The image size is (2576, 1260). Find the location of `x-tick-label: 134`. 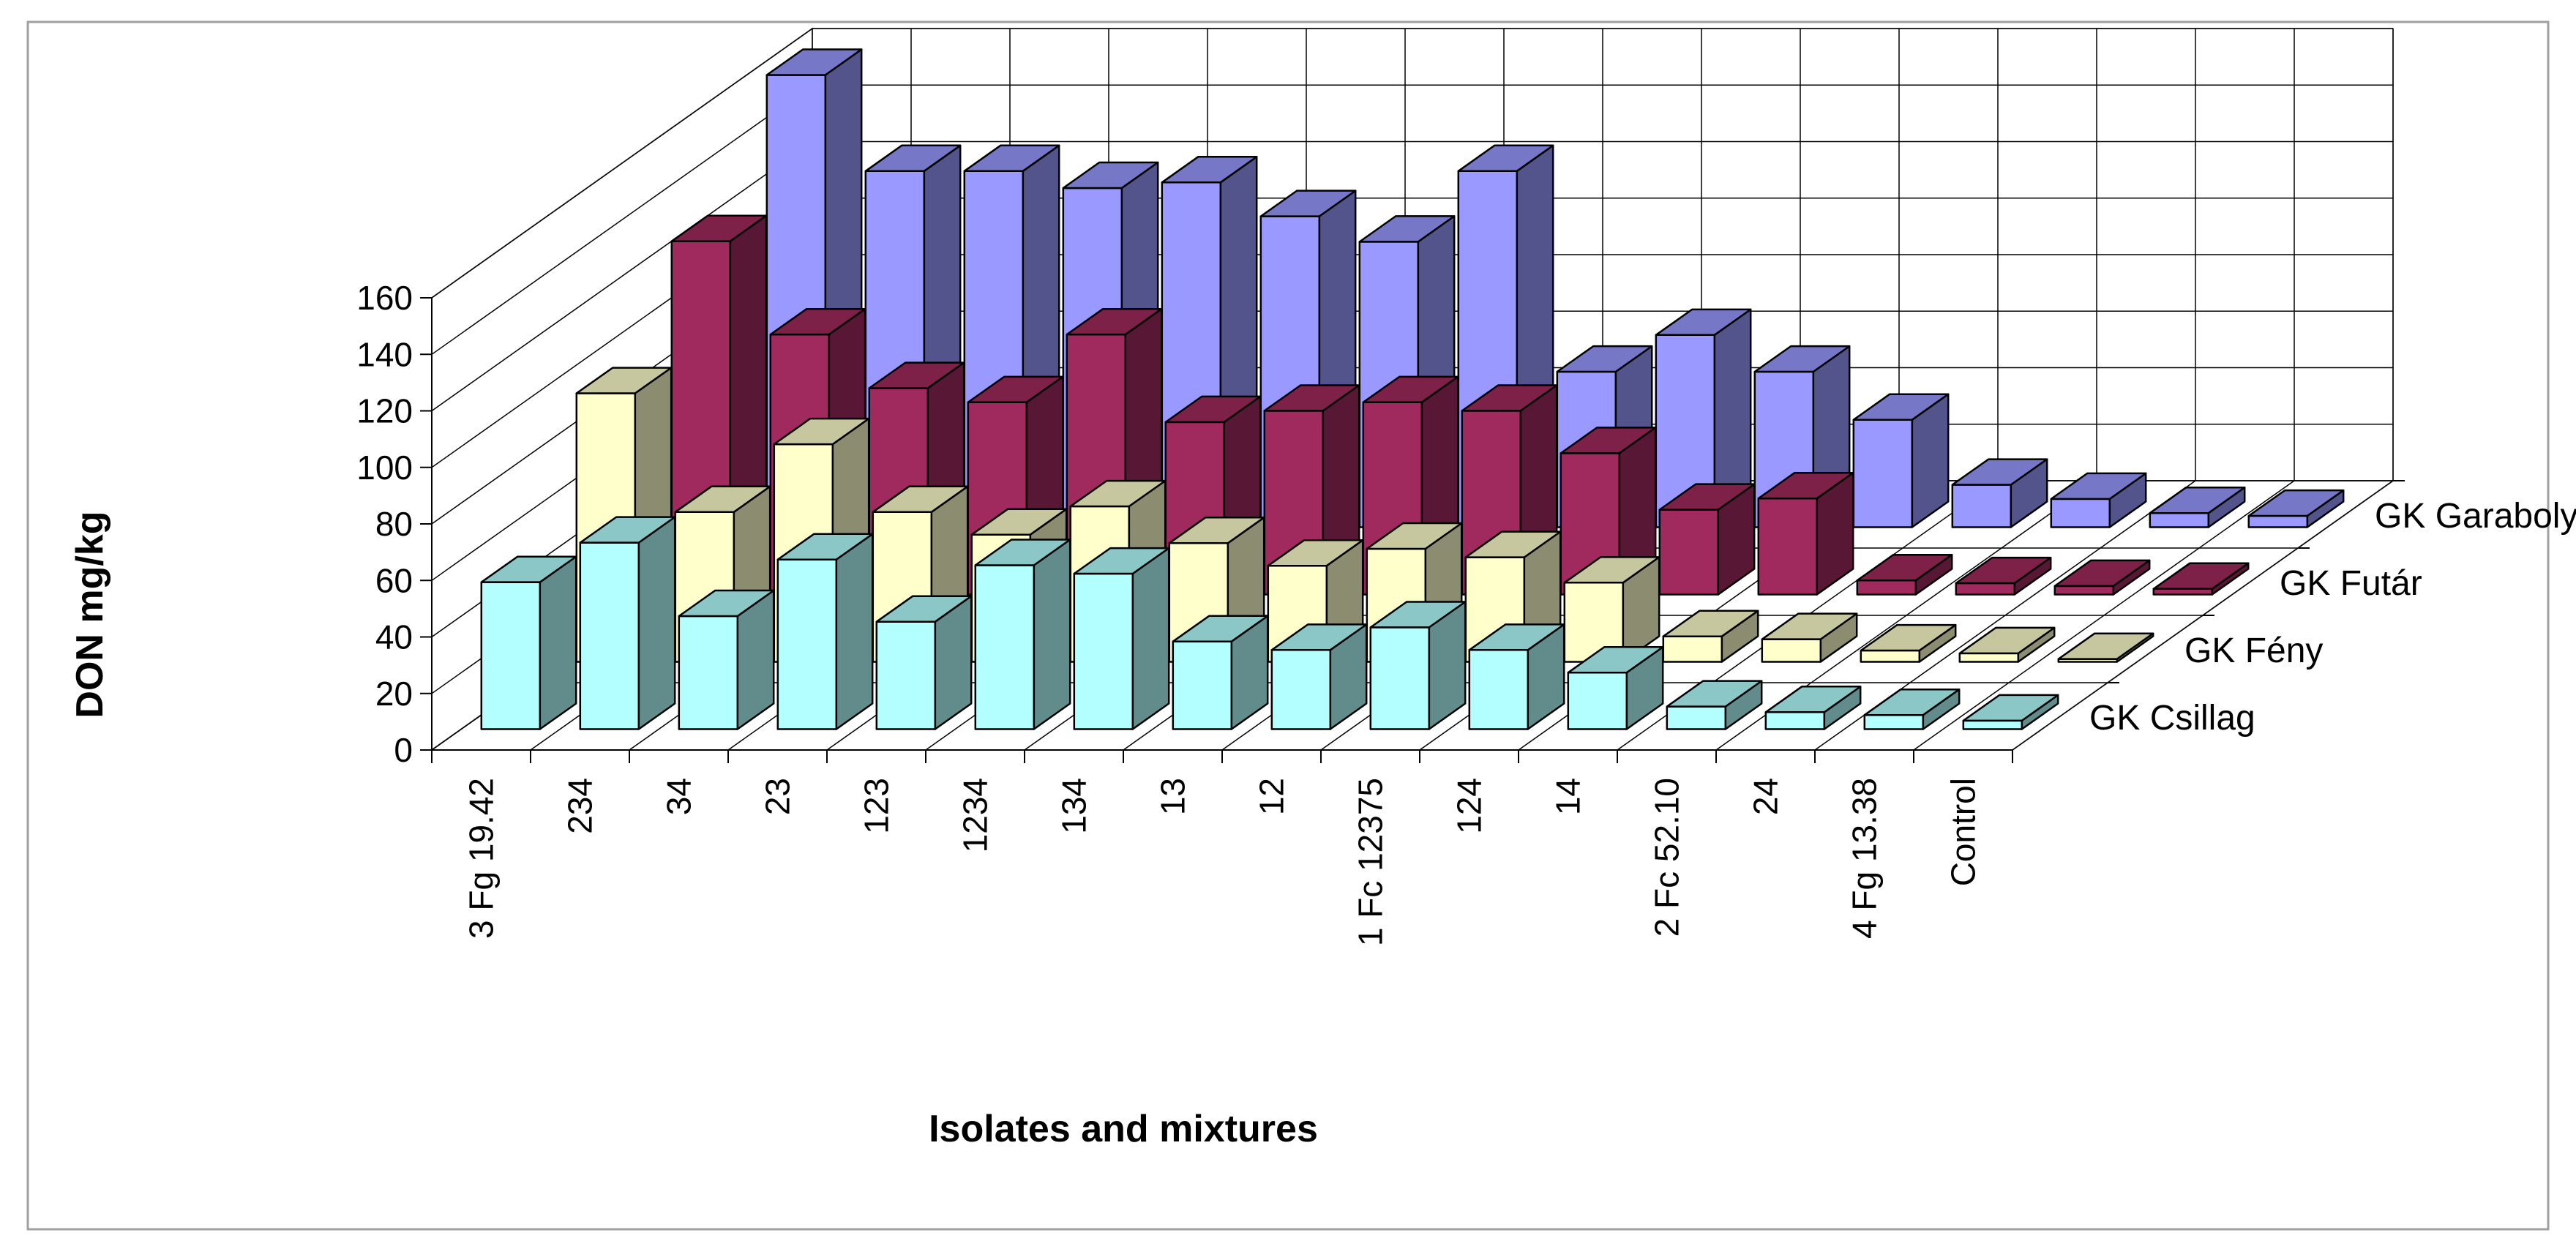

x-tick-label: 134 is located at coordinates (1074, 806).